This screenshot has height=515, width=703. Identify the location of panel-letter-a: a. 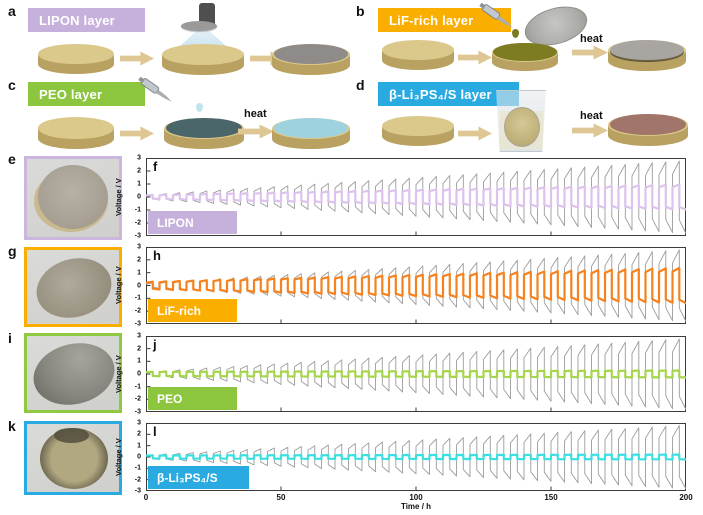
(12, 11).